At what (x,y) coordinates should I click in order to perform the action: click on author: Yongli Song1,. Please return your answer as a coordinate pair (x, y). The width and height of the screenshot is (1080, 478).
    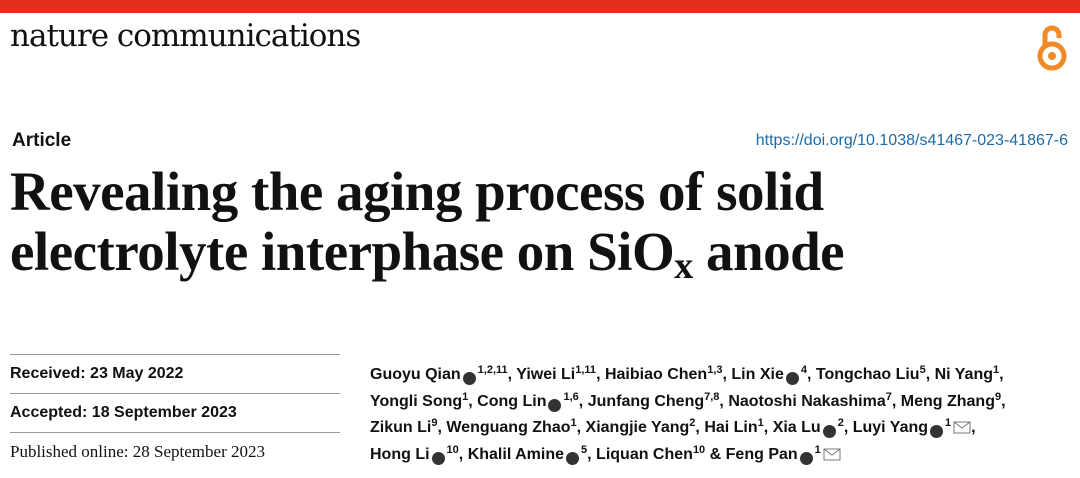
    Looking at the image, I should click on (421, 400).